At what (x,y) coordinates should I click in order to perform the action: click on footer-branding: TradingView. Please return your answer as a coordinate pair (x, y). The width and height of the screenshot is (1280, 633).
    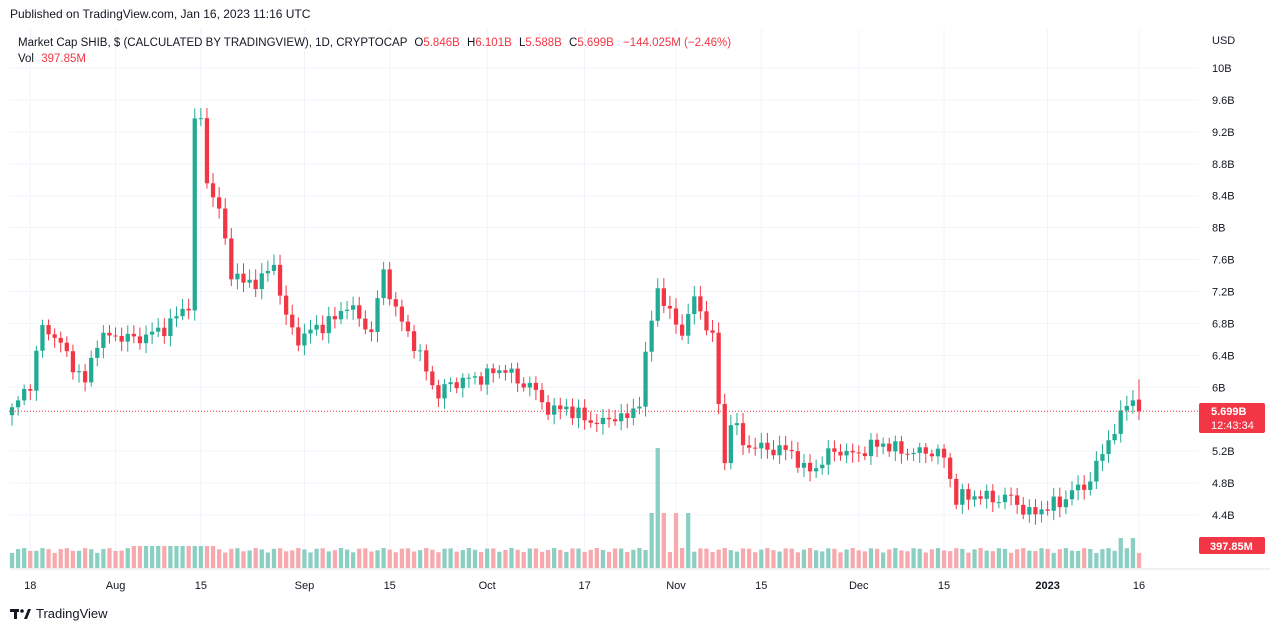
    Looking at the image, I should click on (59, 613).